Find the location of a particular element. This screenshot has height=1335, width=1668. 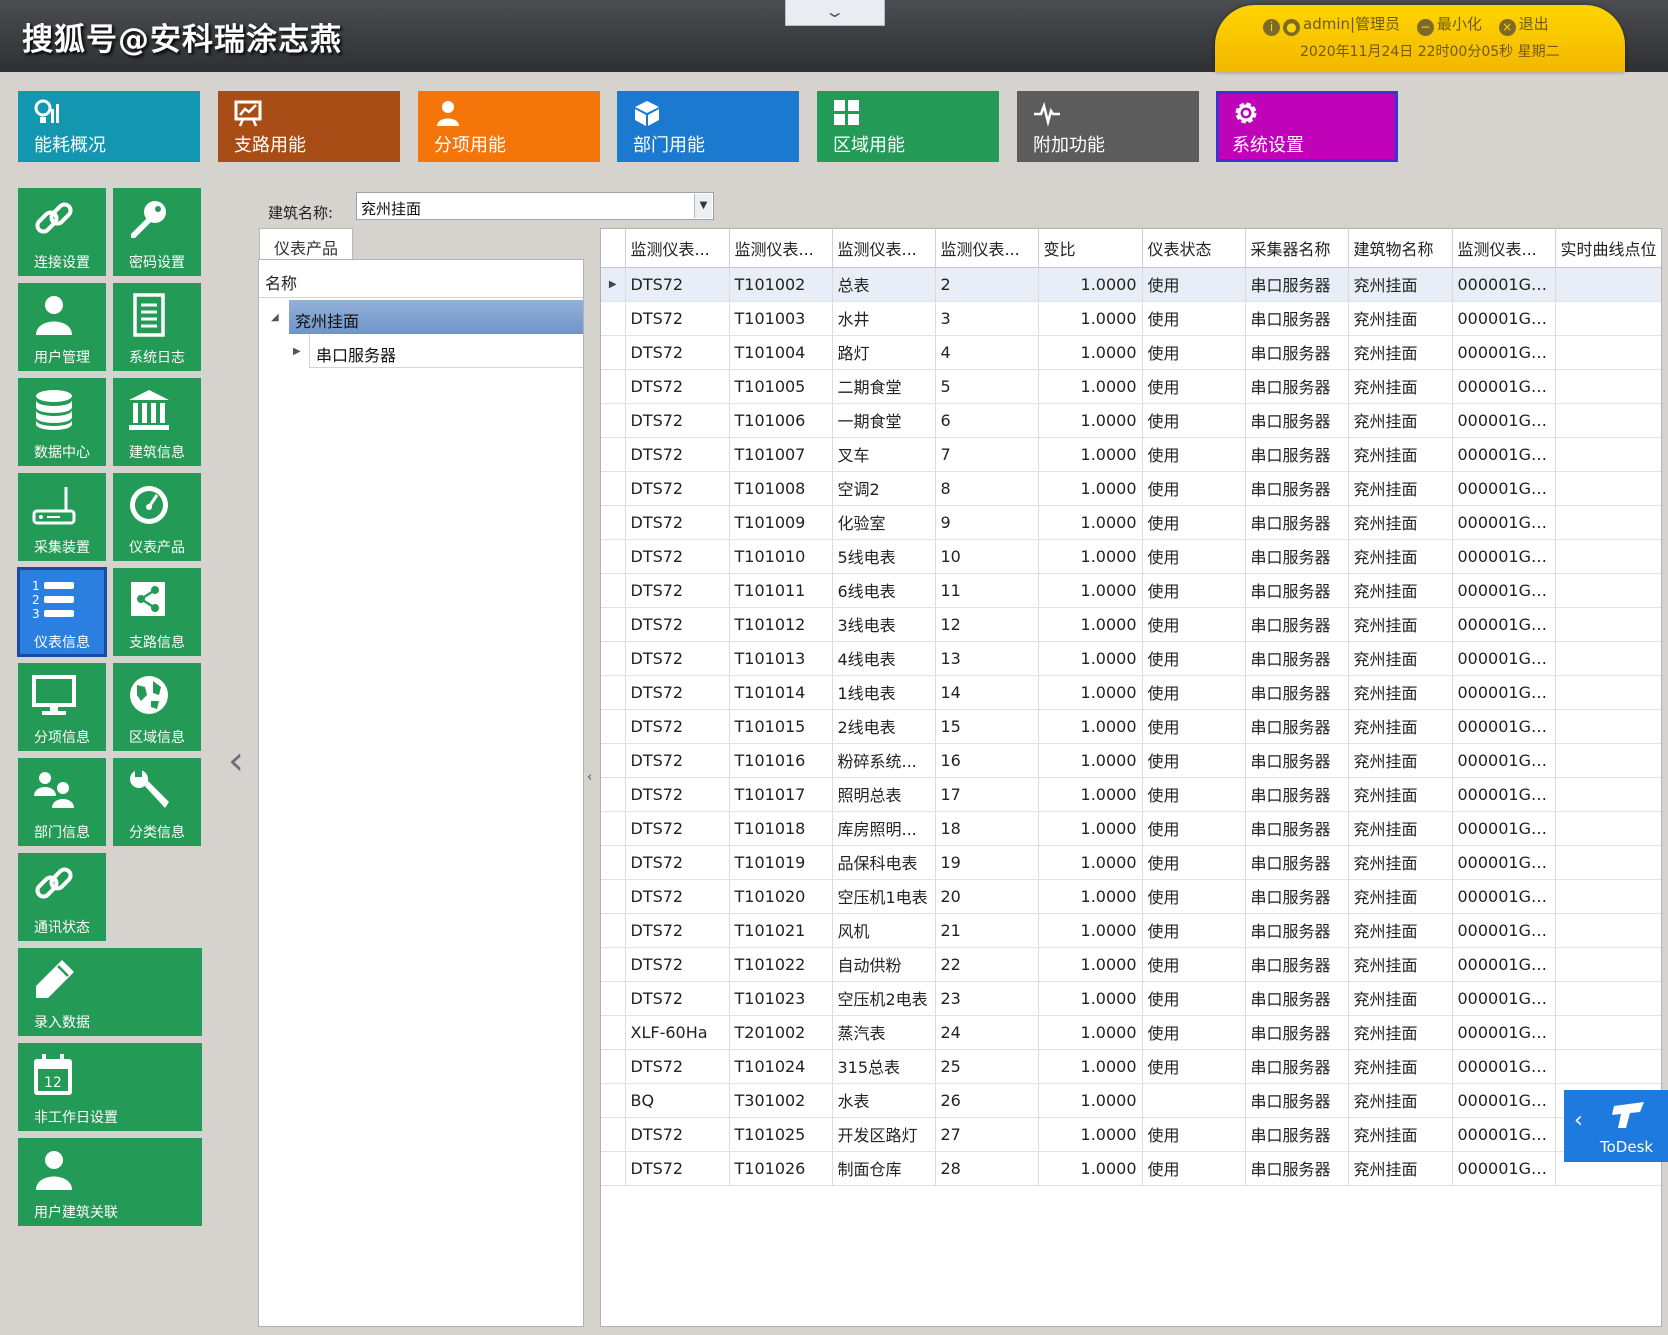

top-nav-branch-energy: 支路用能 is located at coordinates (309, 126).